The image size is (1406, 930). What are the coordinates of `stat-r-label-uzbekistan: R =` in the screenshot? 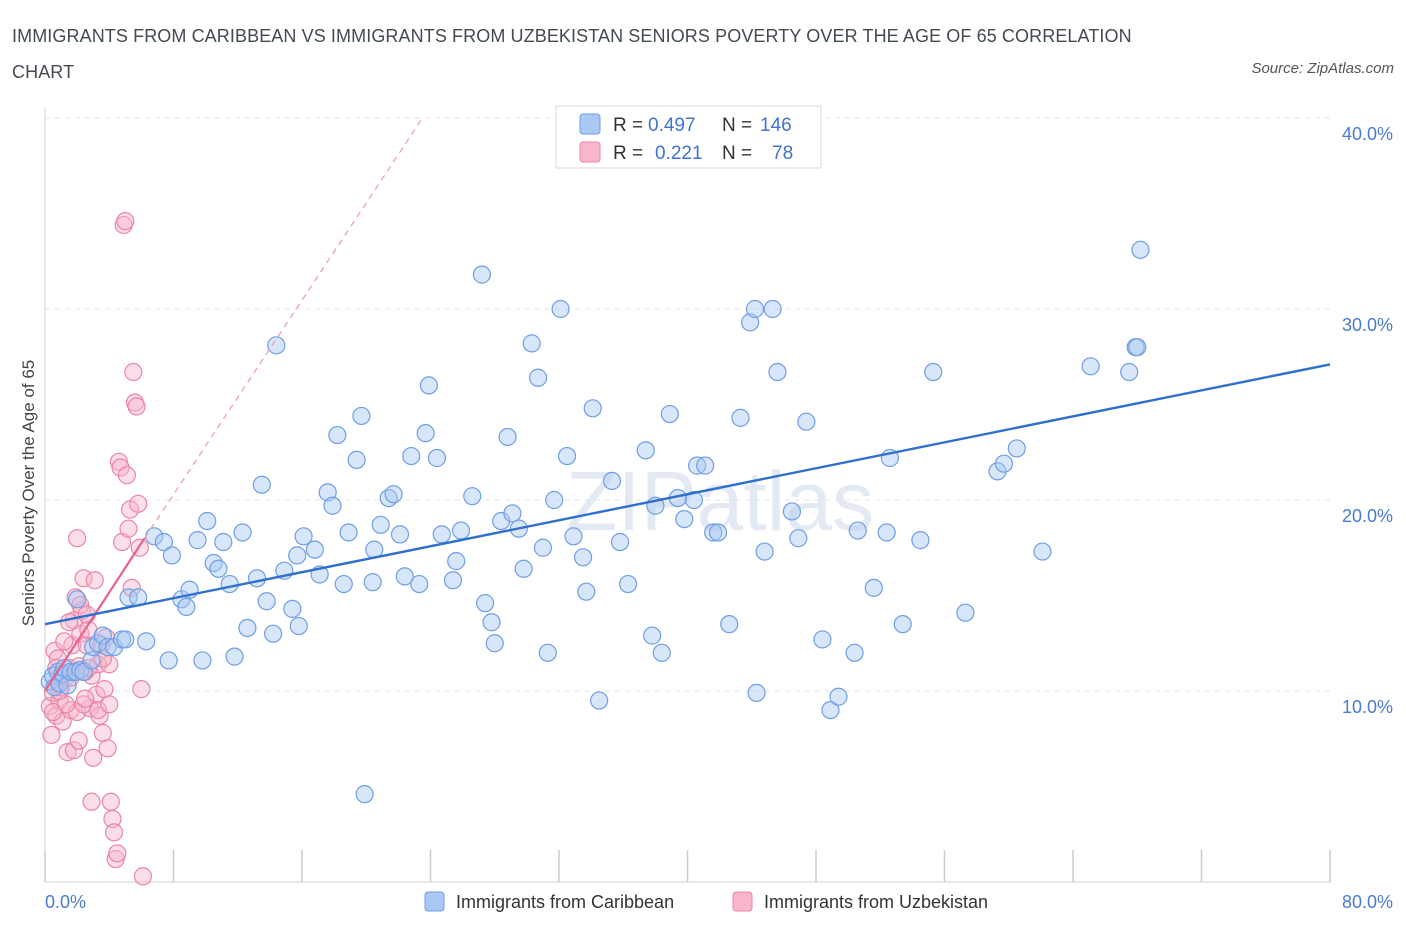 It's located at (628, 153).